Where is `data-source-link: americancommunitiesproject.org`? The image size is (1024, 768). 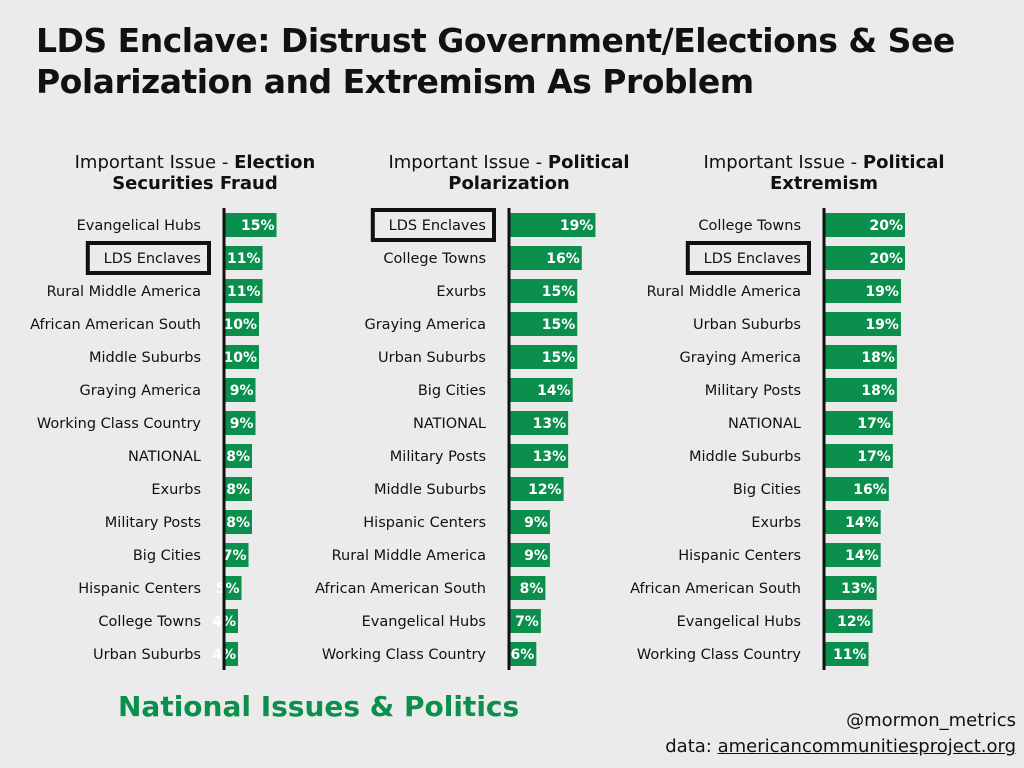
data-source-link: americancommunitiesproject.org is located at coordinates (866, 746).